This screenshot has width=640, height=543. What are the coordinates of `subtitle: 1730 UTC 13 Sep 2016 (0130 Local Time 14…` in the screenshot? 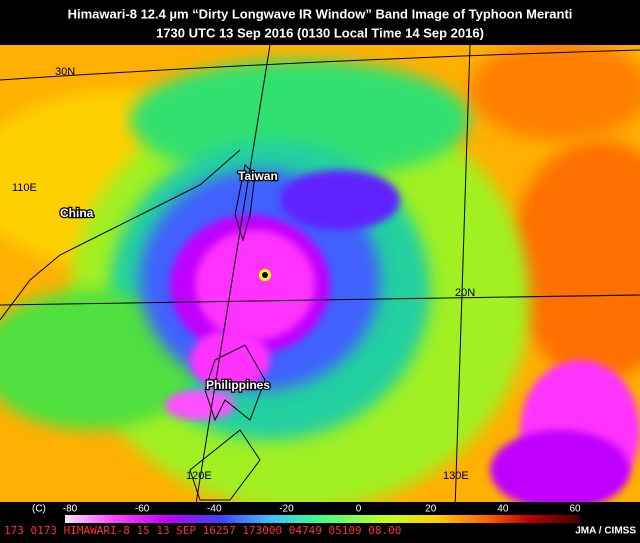 It's located at (320, 32).